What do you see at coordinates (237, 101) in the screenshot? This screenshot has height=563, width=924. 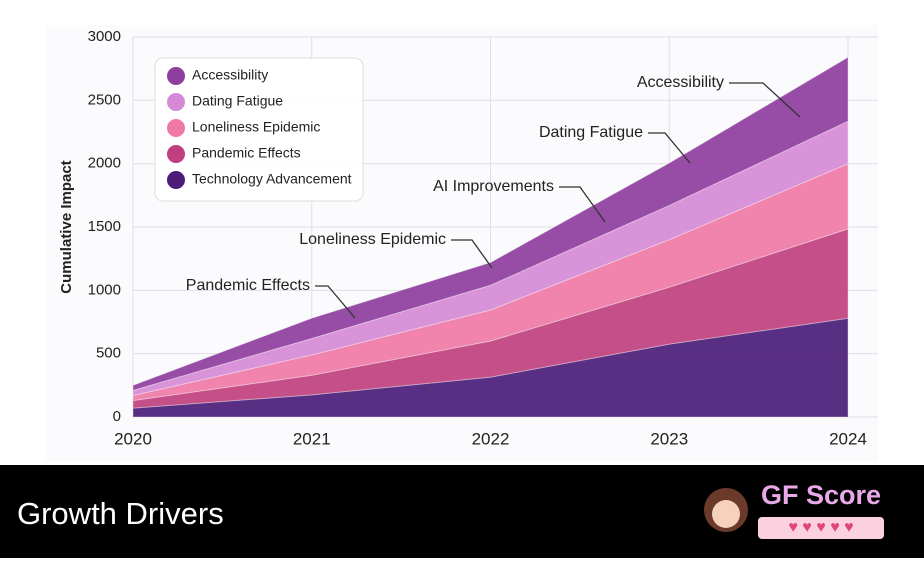 I see `legend-label: Dating Fatigue` at bounding box center [237, 101].